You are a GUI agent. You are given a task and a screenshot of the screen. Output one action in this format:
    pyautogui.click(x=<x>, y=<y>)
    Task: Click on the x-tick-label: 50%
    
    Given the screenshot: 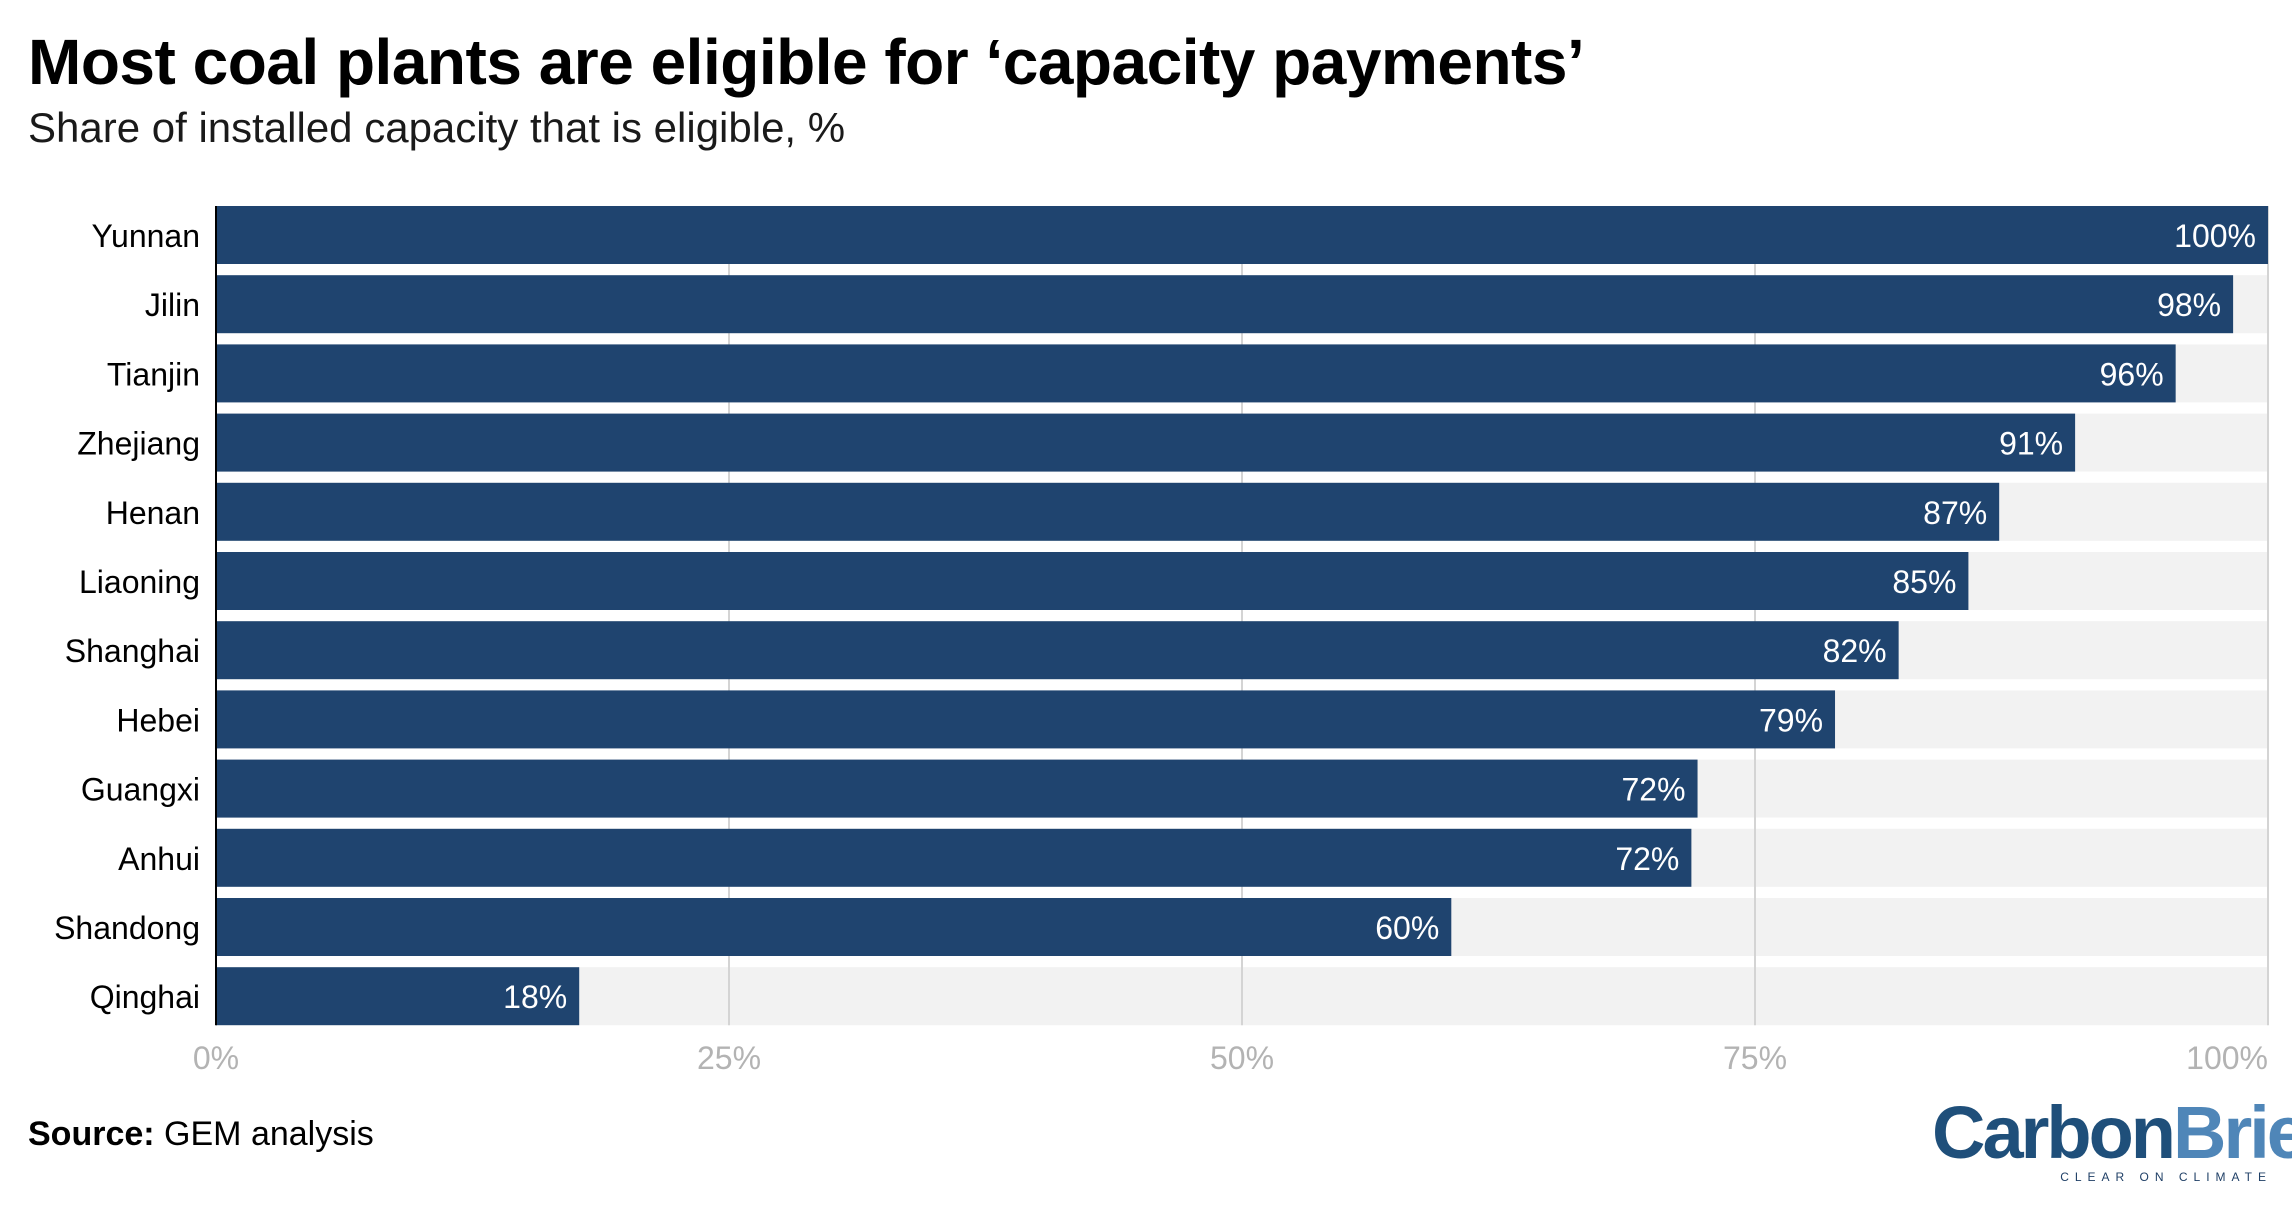 What is the action you would take?
    pyautogui.click(x=1242, y=1058)
    